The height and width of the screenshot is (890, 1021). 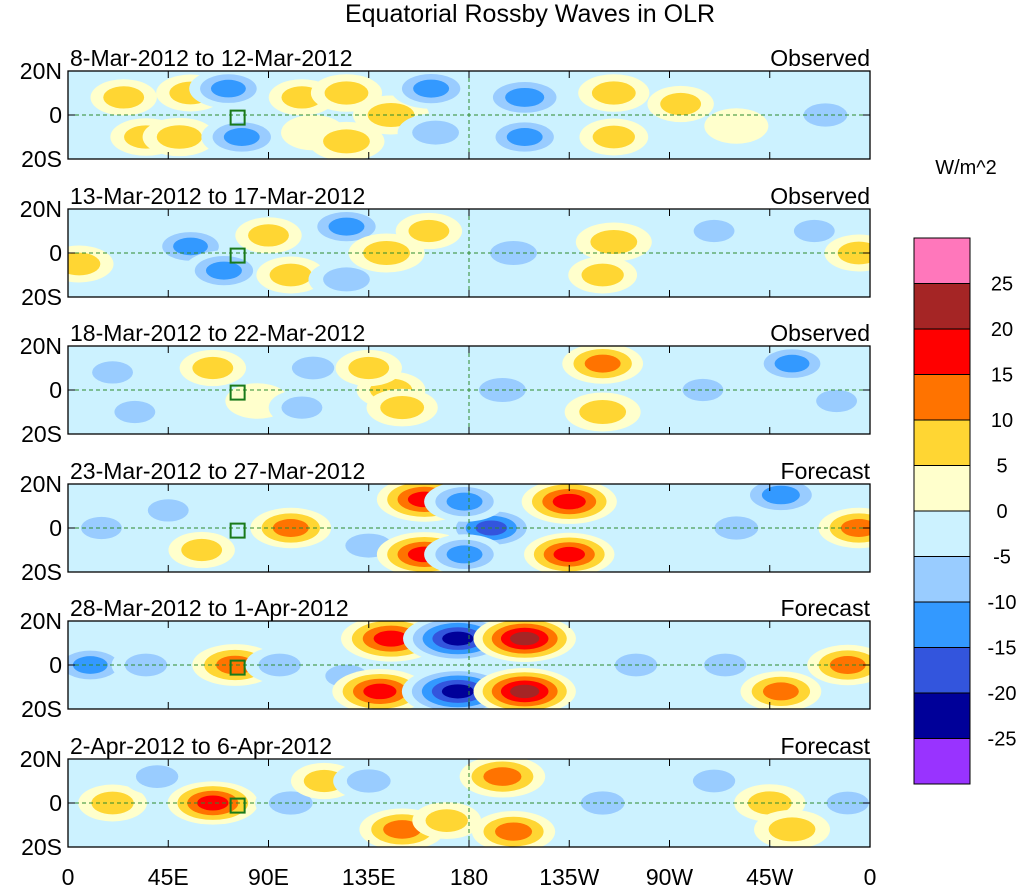 I want to click on x-tick-label: 135E, so click(x=369, y=877).